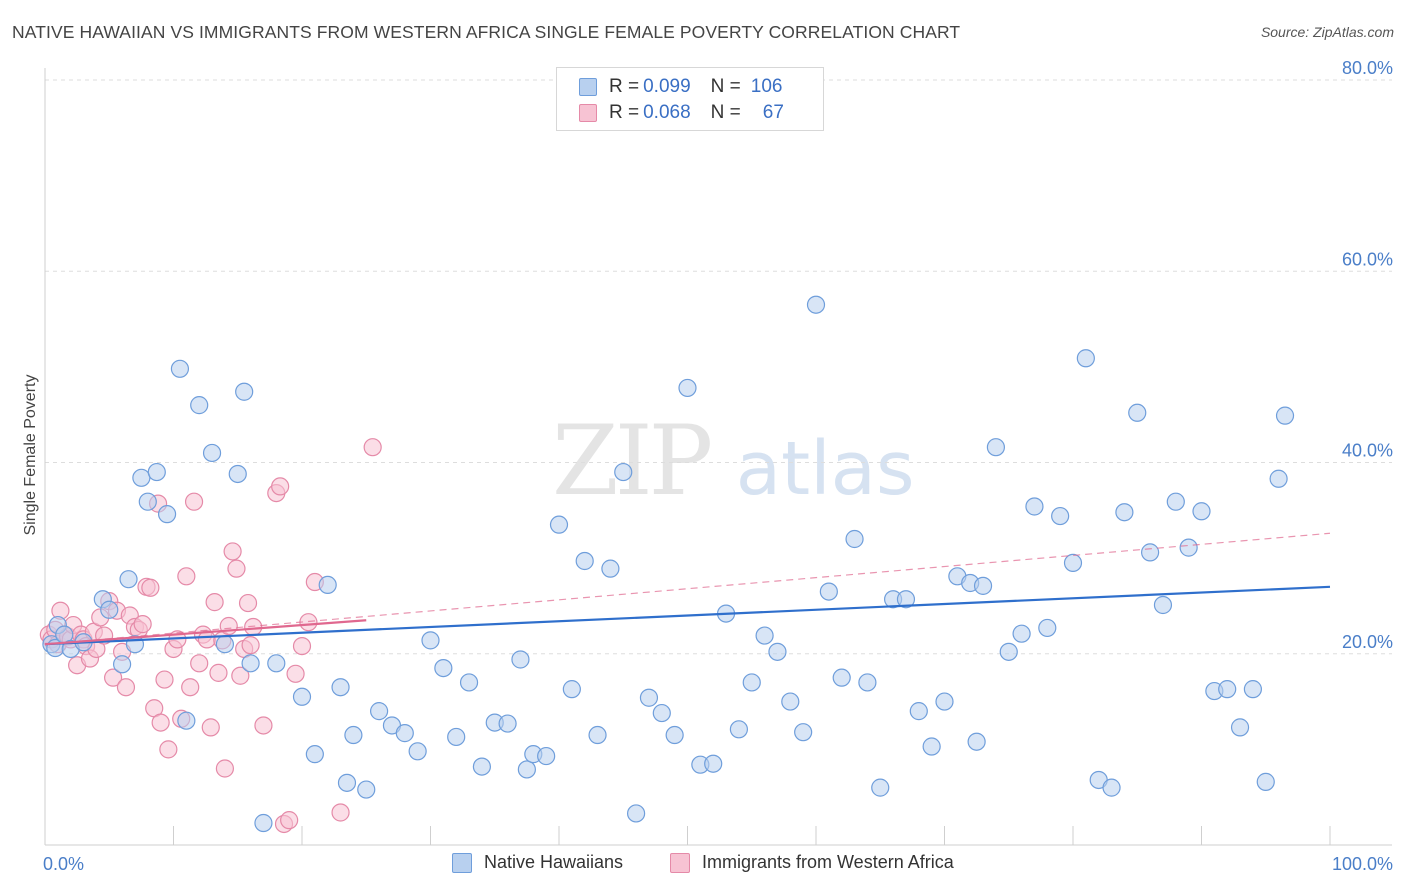  What do you see at coordinates (30, 455) in the screenshot?
I see `y-axis-label: Single Female Poverty` at bounding box center [30, 455].